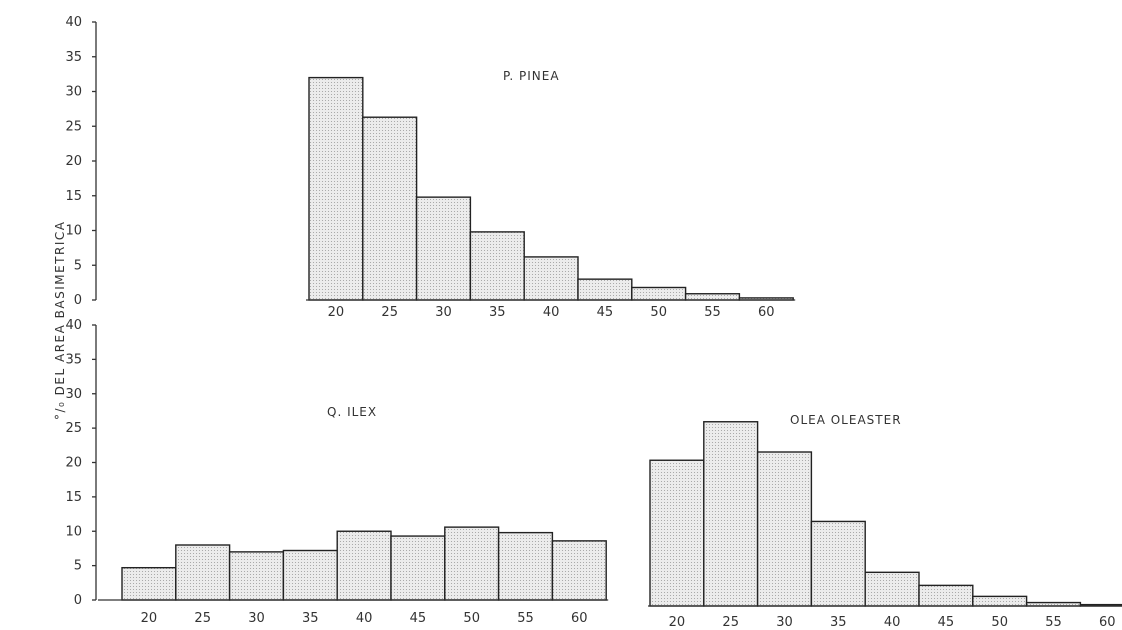 Image resolution: width=1122 pixels, height=630 pixels. What do you see at coordinates (531, 76) in the screenshot?
I see `panel-title: P. PINEA` at bounding box center [531, 76].